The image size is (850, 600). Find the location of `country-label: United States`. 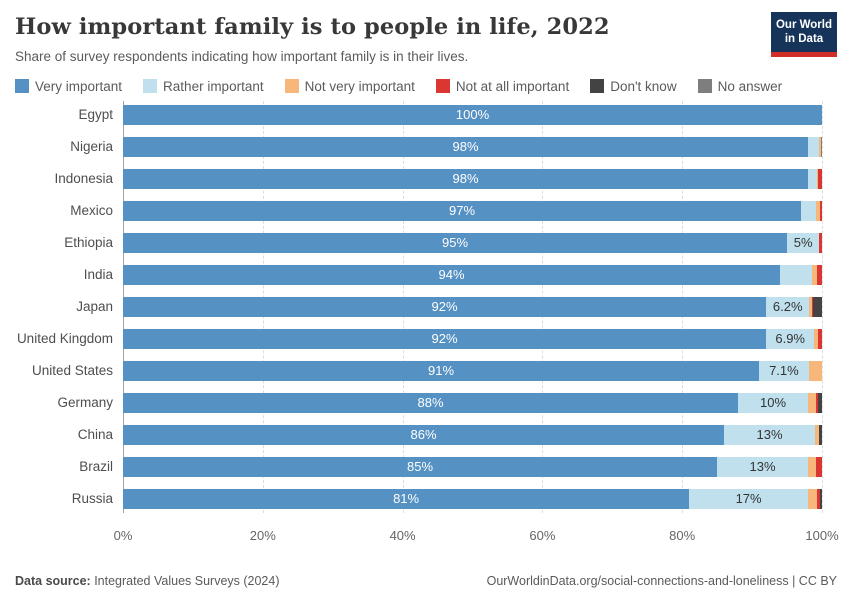

country-label: United States is located at coordinates (72, 371).